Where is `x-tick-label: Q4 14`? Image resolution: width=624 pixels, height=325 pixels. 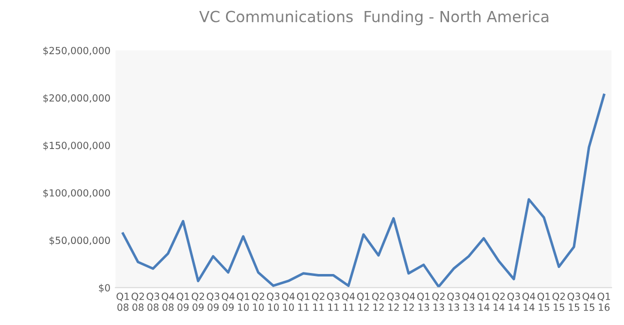
x-tick-label: Q4 14 is located at coordinates (529, 301).